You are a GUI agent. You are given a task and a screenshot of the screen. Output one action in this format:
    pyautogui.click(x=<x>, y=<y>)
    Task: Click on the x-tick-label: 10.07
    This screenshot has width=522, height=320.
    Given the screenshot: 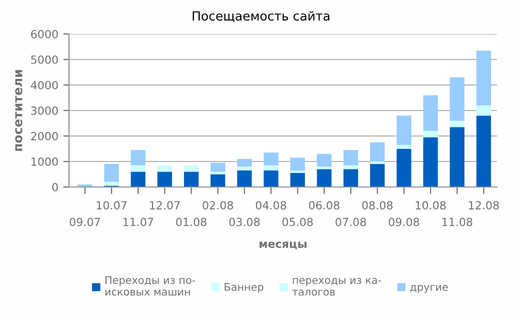 What is the action you would take?
    pyautogui.click(x=111, y=205)
    